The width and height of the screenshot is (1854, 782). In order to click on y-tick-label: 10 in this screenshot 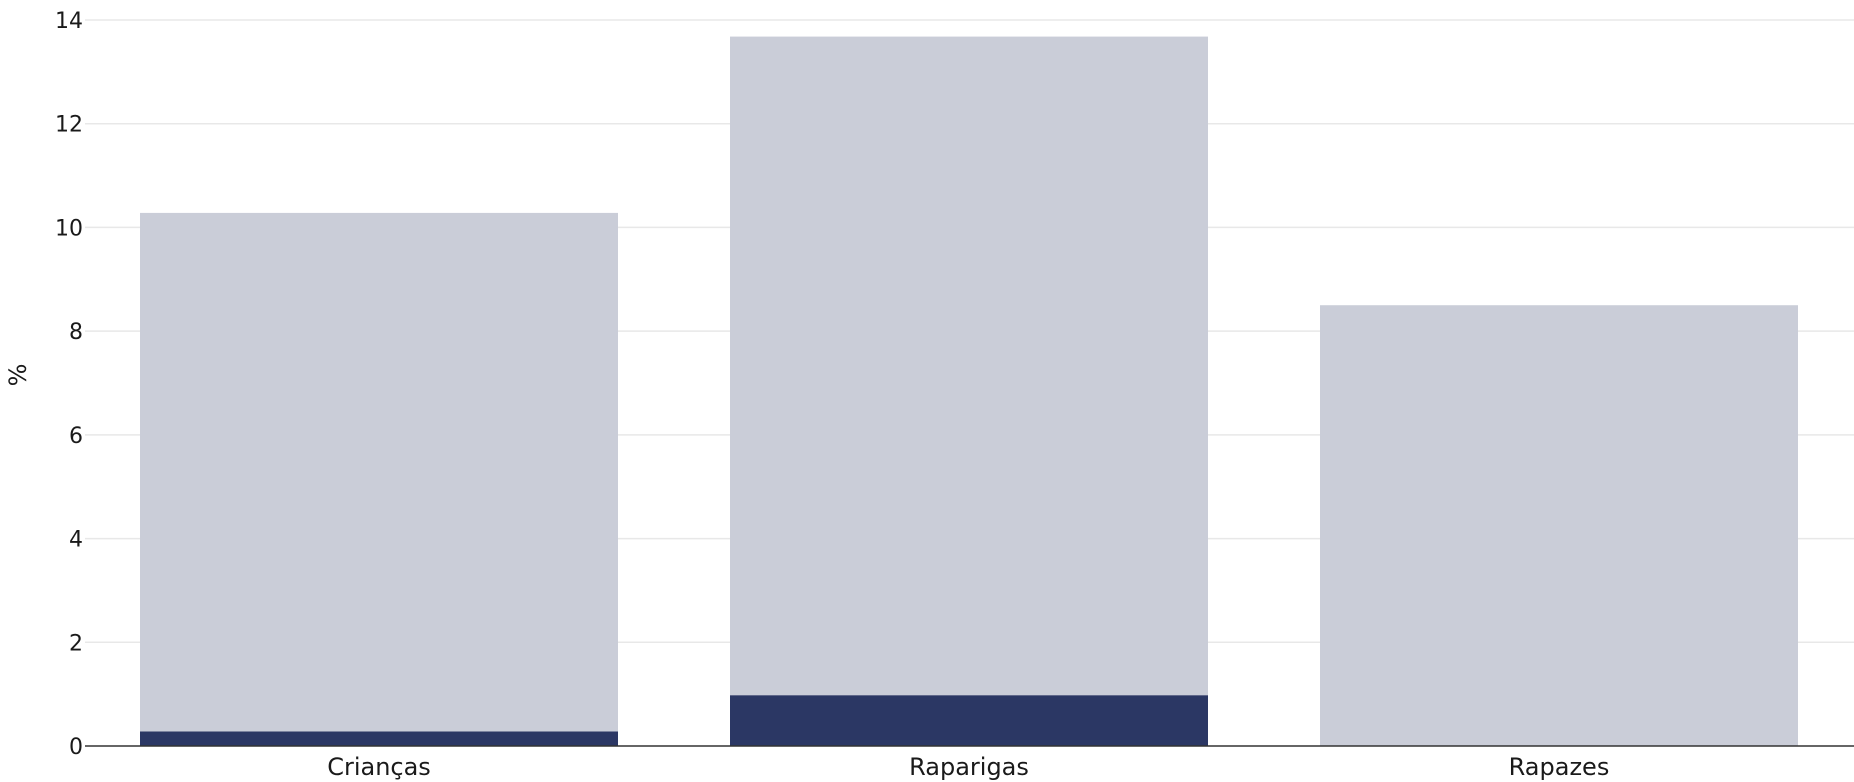, I will do `click(69, 228)`.